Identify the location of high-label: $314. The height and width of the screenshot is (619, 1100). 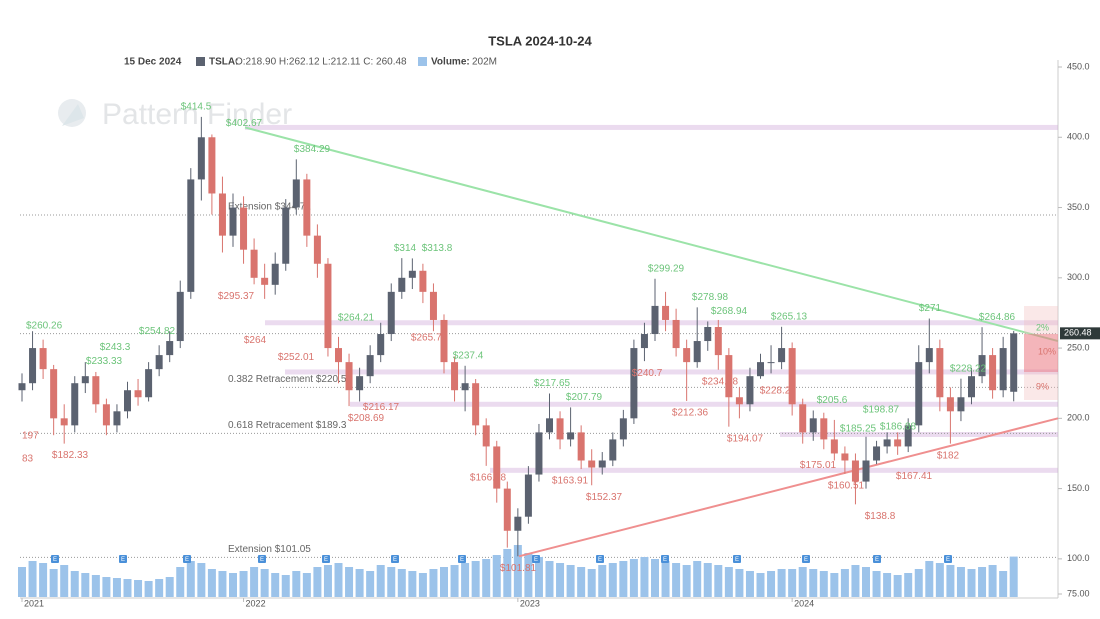
(405, 248).